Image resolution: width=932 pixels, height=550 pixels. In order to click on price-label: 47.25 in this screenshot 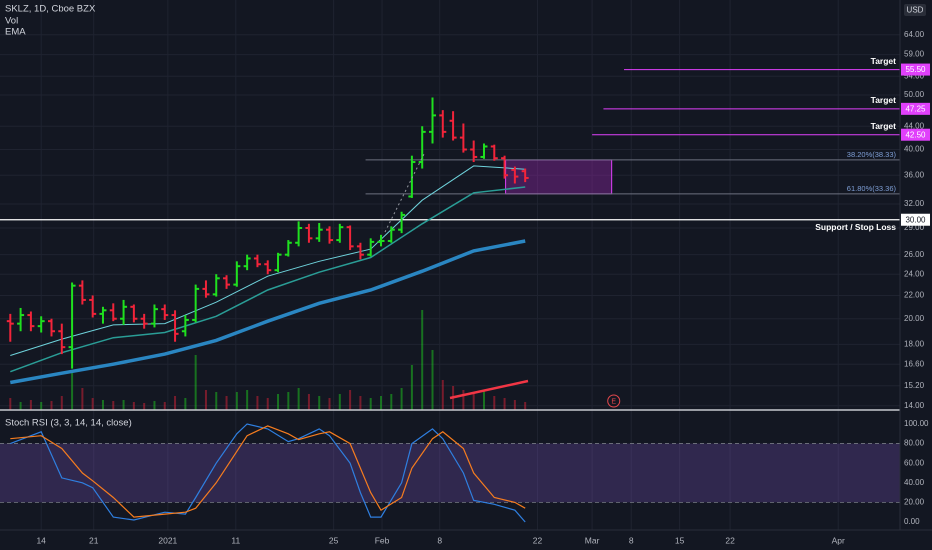, I will do `click(915, 108)`.